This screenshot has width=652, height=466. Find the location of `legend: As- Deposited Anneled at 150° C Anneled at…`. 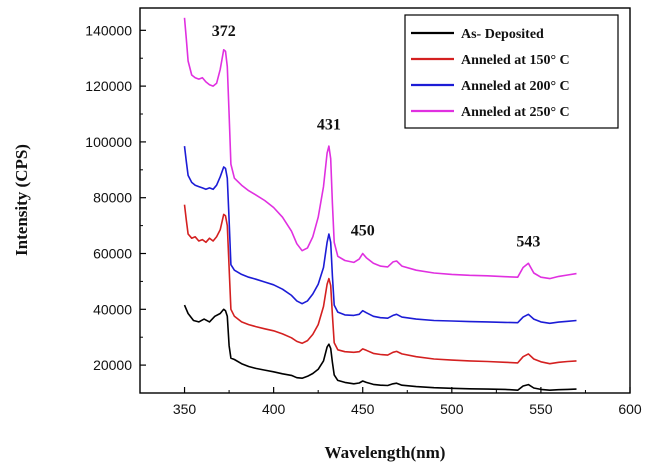

legend: As- Deposited Anneled at 150° C Anneled at… is located at coordinates (511, 71).